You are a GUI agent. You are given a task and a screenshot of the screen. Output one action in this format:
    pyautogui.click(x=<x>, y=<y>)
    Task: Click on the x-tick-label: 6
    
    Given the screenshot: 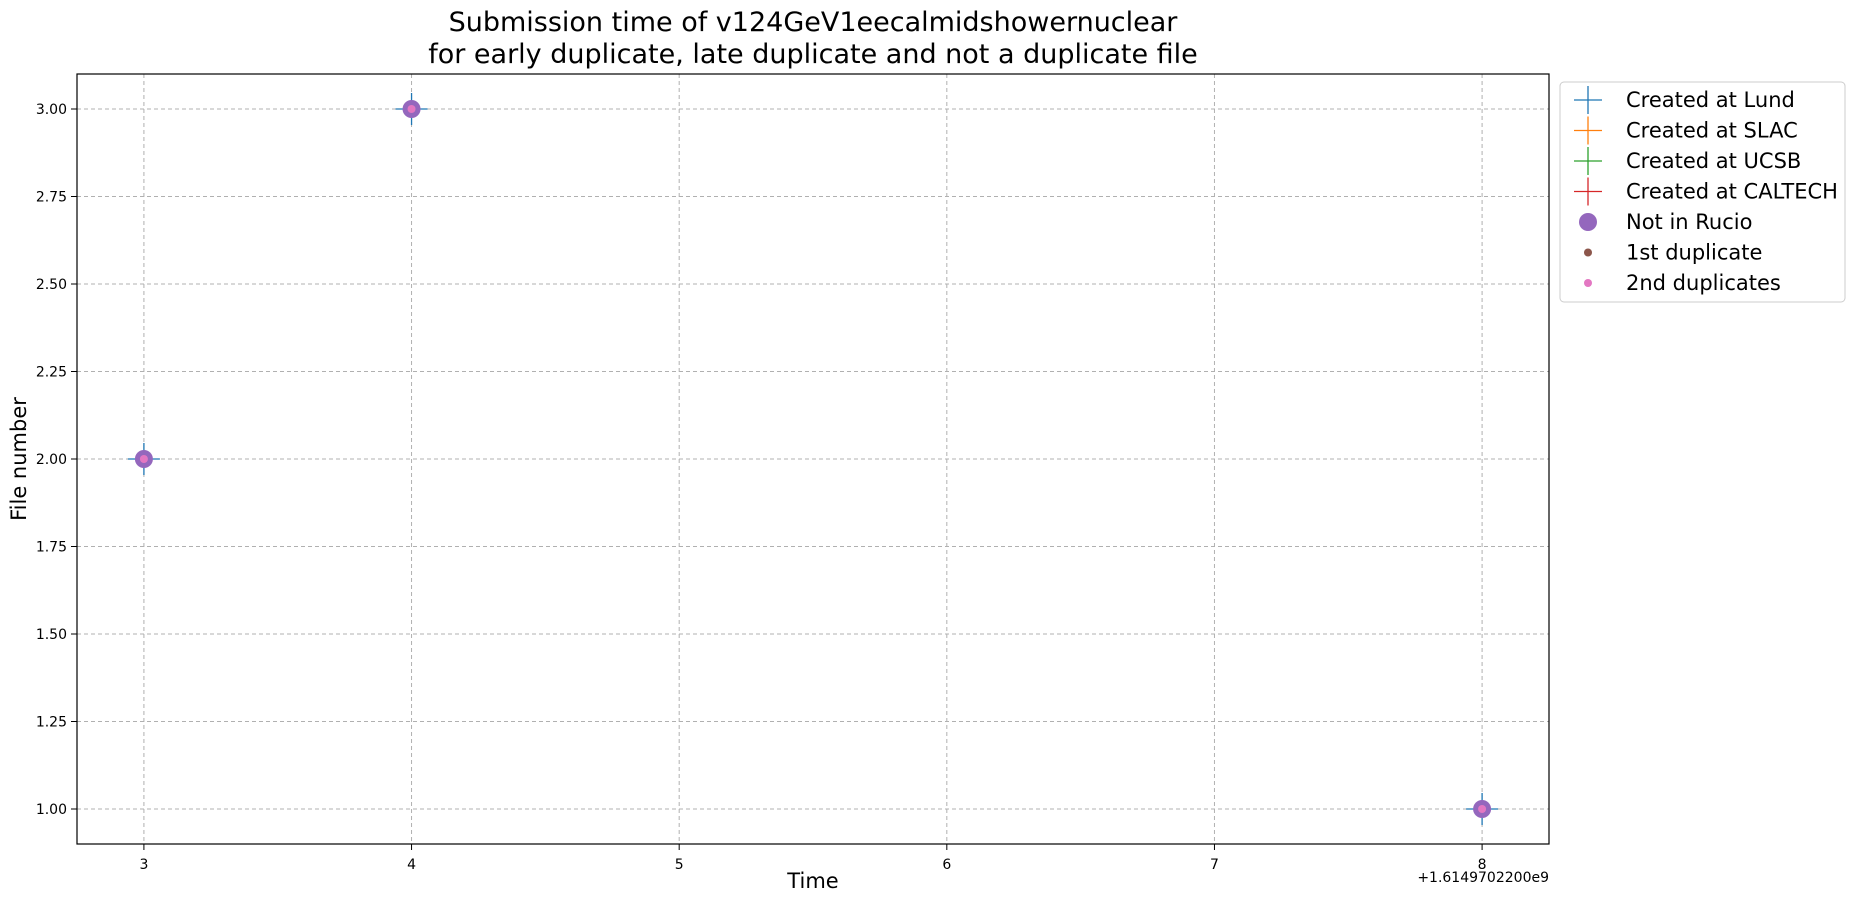 What is the action you would take?
    pyautogui.click(x=946, y=865)
    